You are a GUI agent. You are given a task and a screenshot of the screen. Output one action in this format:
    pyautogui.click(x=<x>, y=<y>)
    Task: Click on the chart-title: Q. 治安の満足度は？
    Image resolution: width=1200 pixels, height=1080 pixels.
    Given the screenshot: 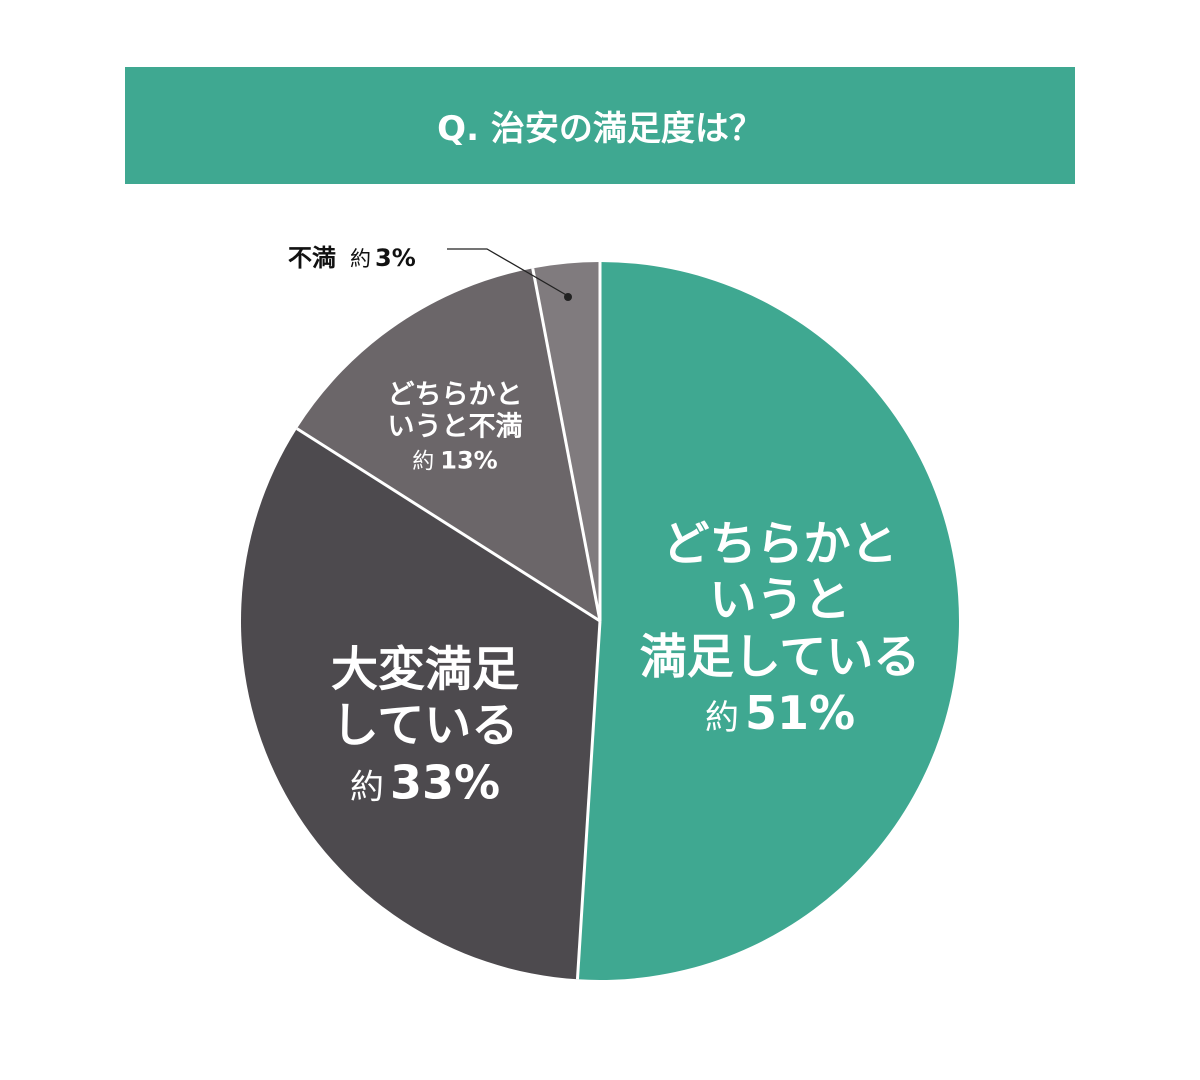 What is the action you would take?
    pyautogui.click(x=600, y=125)
    